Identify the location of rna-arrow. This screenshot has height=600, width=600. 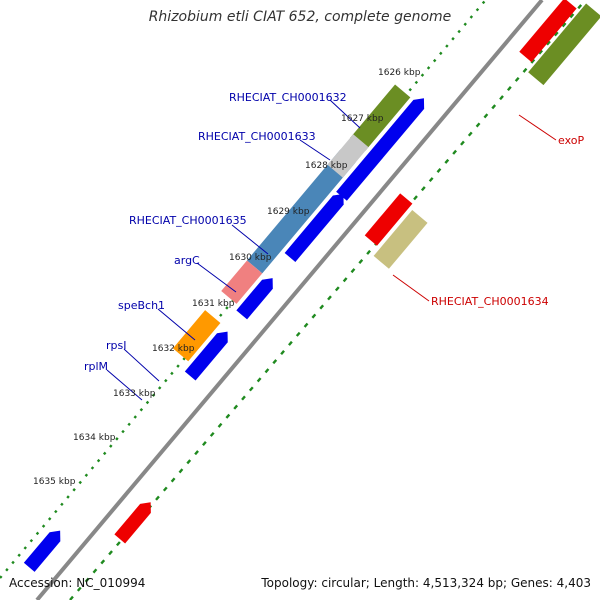
(132, 523).